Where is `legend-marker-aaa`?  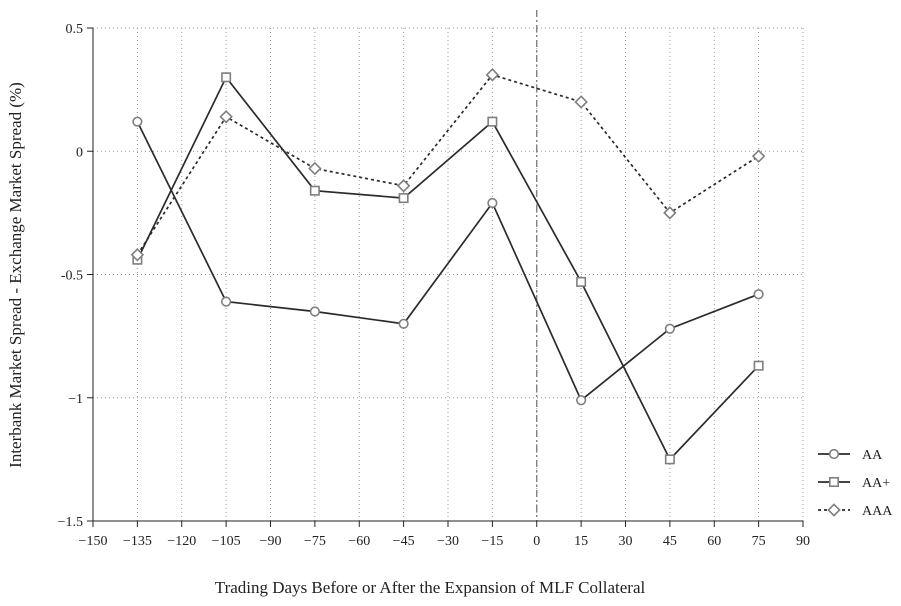
legend-marker-aaa is located at coordinates (834, 510).